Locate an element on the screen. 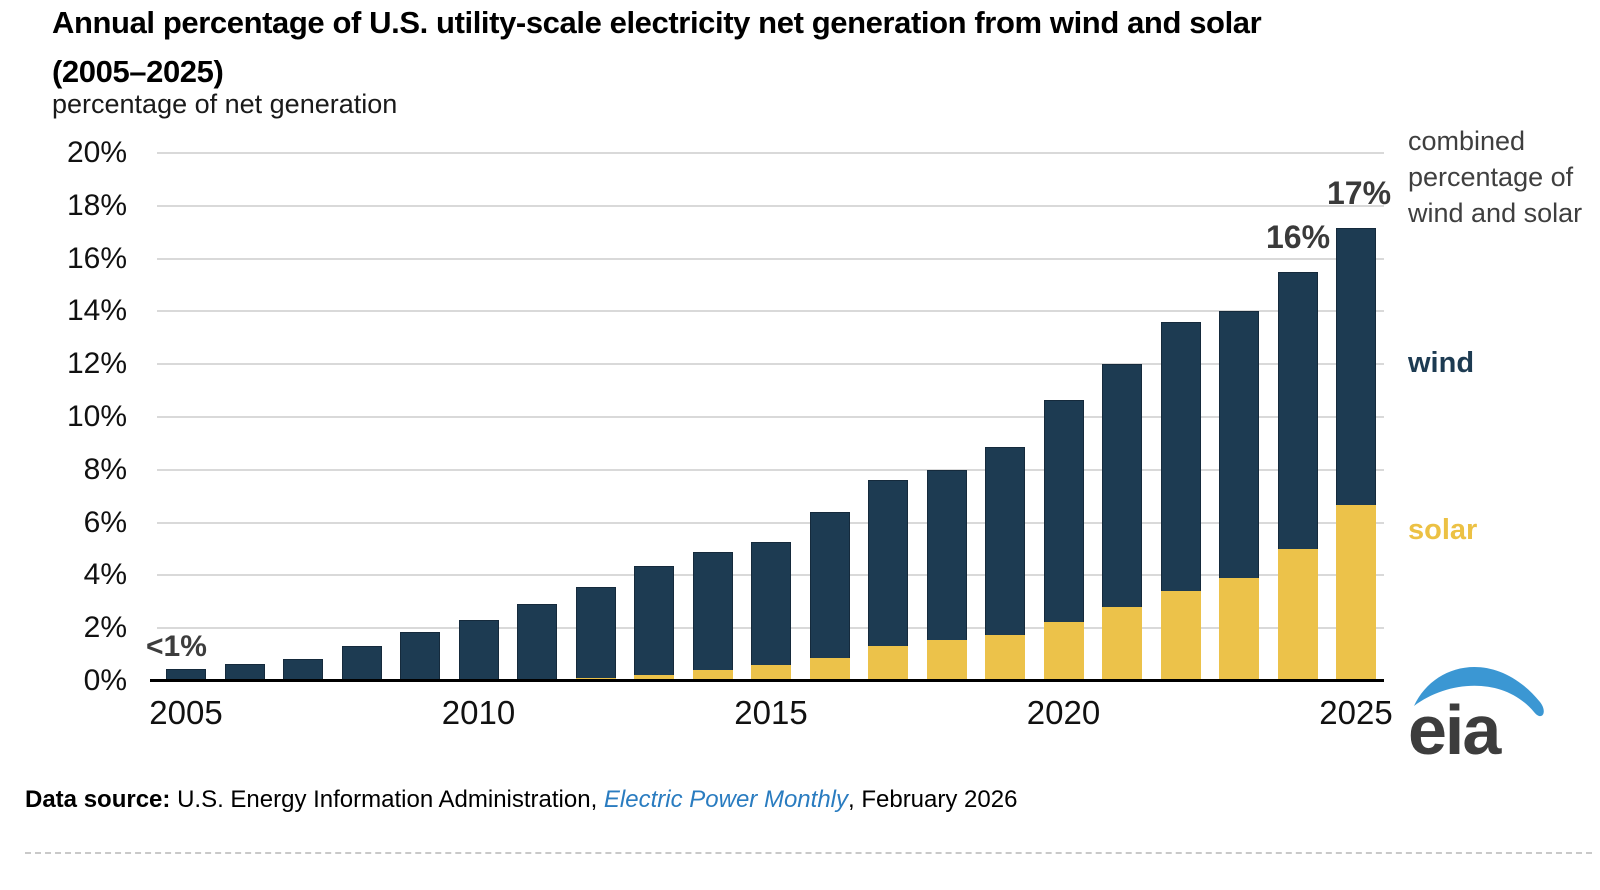 The image size is (1600, 890). bar-2016 is located at coordinates (829, 596).